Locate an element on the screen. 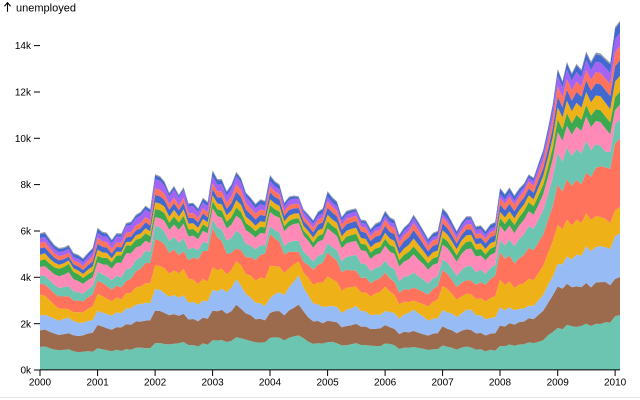  svg-text: 8k is located at coordinates (26, 185).